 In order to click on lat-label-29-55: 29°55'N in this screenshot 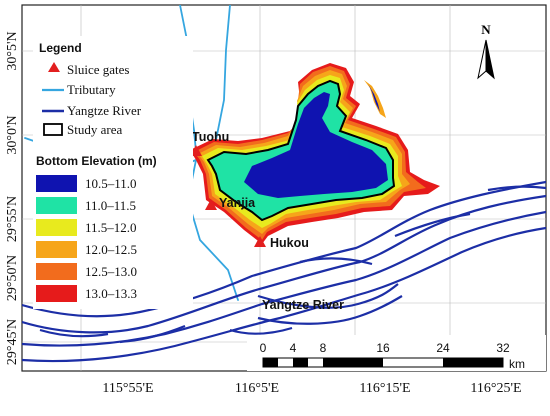, I will do `click(12, 219)`.